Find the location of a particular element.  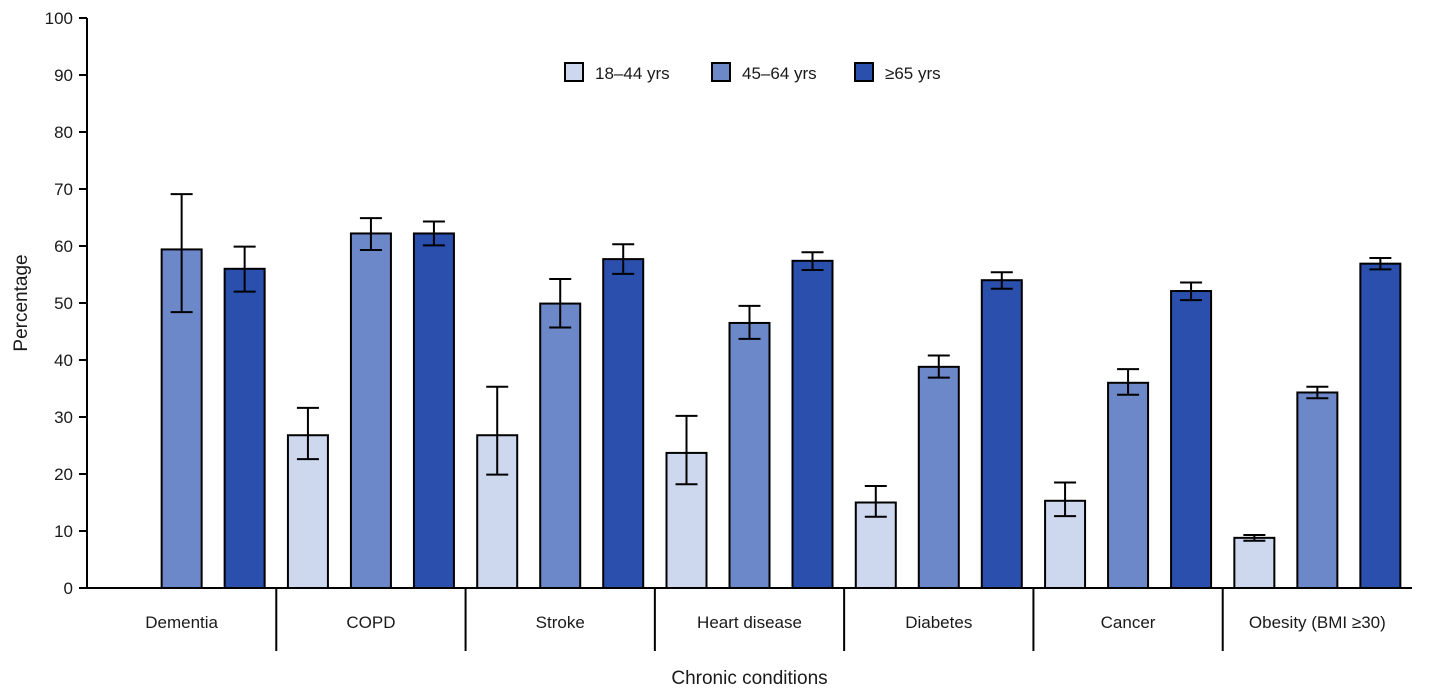

y-tick-label: 90 is located at coordinates (63, 75).